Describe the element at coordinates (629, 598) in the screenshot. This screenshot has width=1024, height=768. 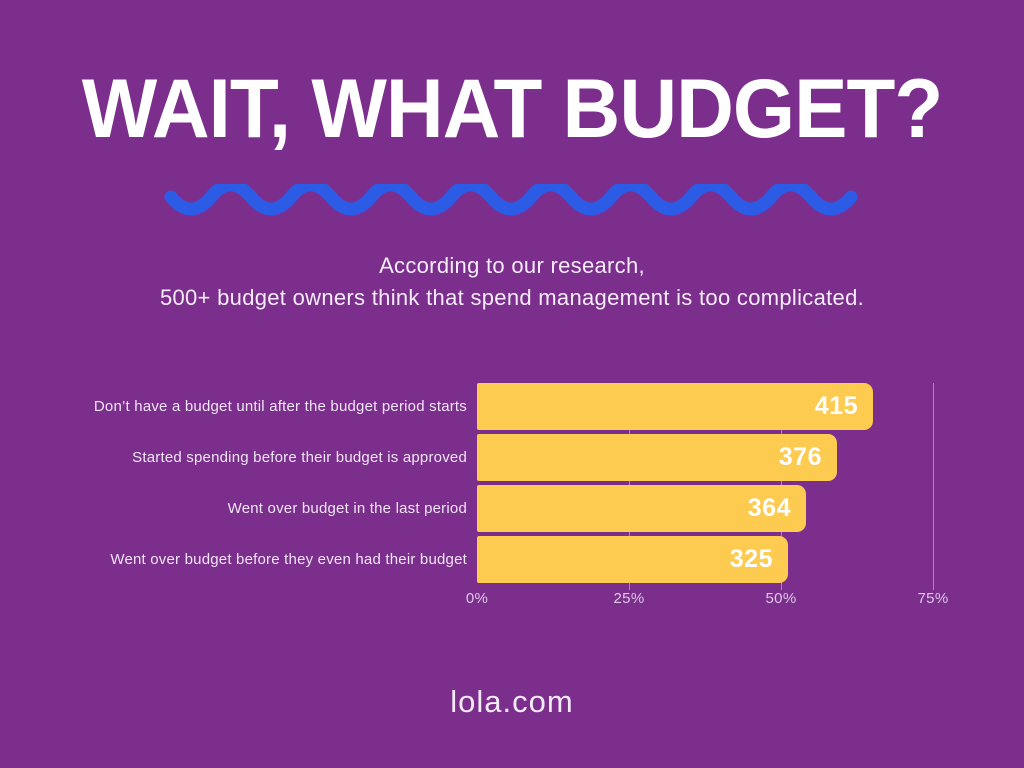
I see `x-axis-tick: 25%` at that location.